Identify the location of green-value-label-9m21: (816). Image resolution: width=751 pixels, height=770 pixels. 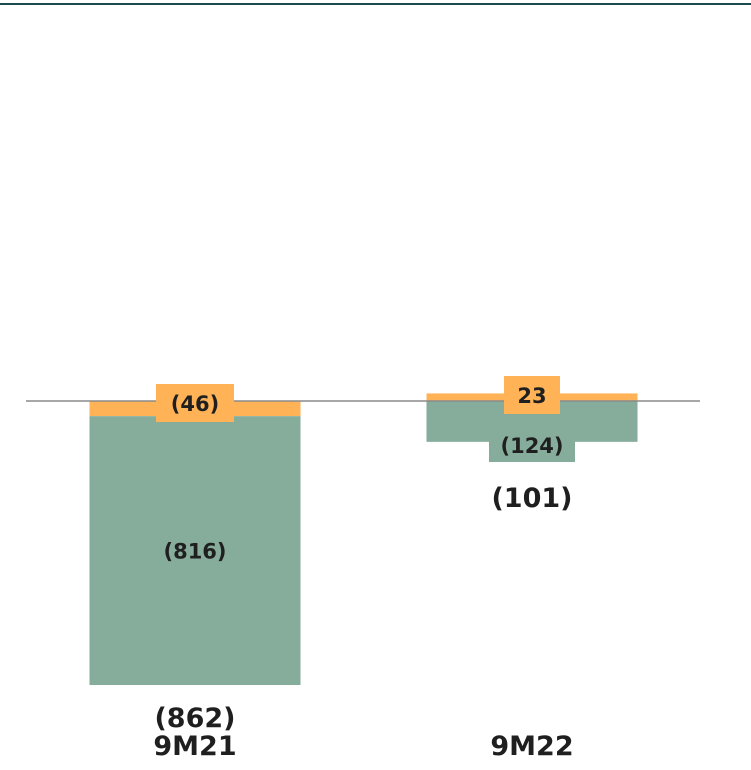
(194, 552).